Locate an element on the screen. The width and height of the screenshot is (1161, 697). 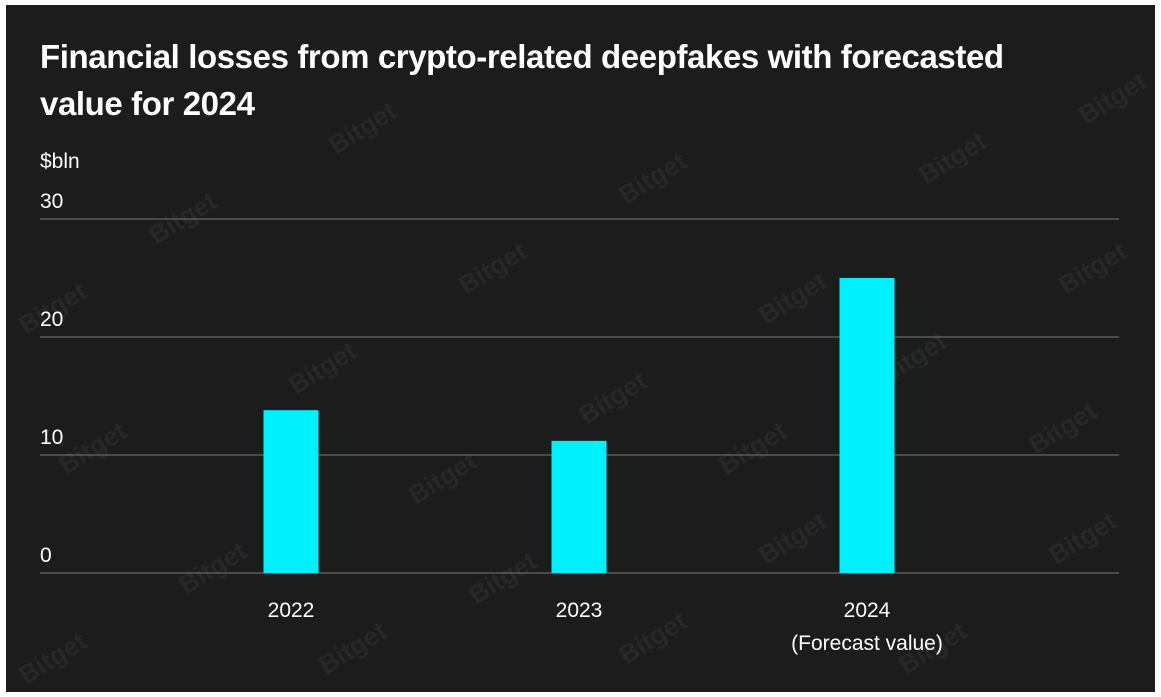
x-category-label: 2022 is located at coordinates (291, 610).